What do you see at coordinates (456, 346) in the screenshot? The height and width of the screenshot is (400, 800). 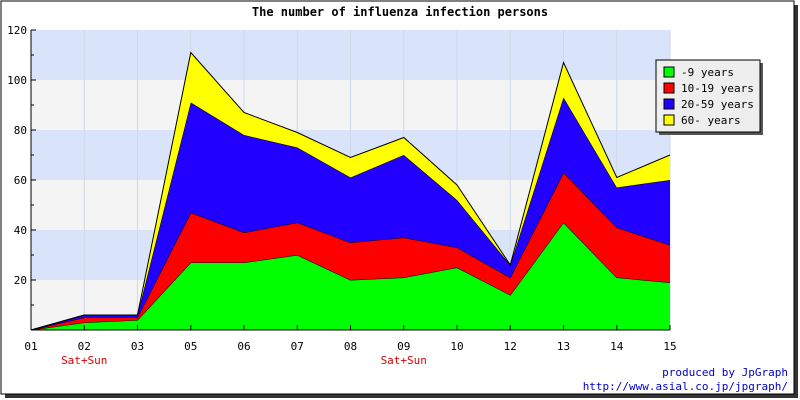 I see `x-tick-label: 10` at bounding box center [456, 346].